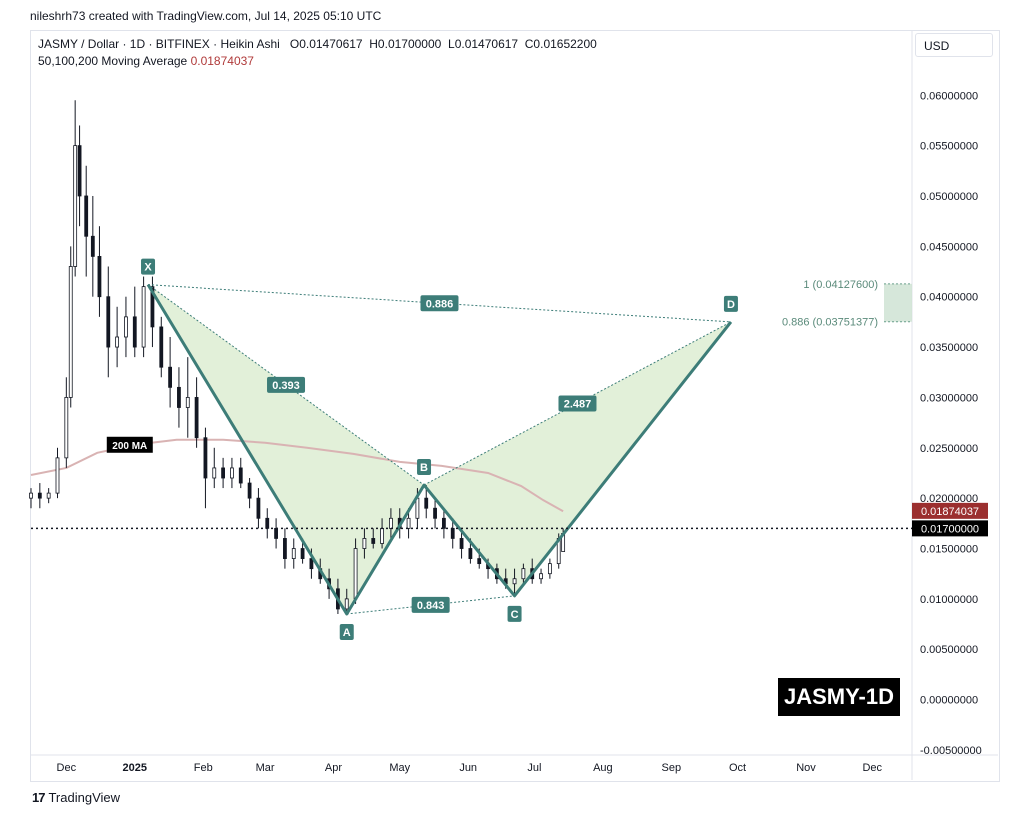 This screenshot has height=824, width=1024. I want to click on pattern-point-a-bg, so click(346, 631).